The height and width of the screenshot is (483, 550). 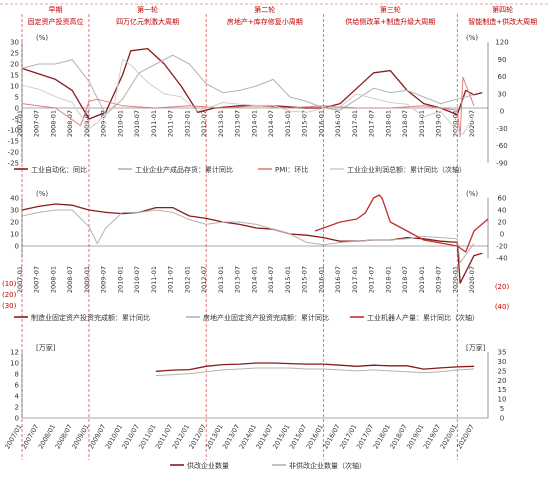 What do you see at coordinates (406, 169) in the screenshot?
I see `legend-label: 工业企业利润总额：累计同比（次轴）` at bounding box center [406, 169].